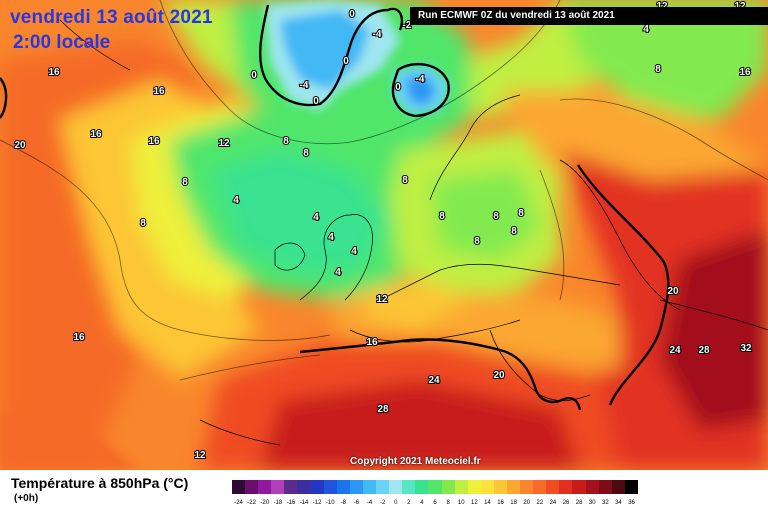  I want to click on scale-tick-label: 24, so click(553, 503).